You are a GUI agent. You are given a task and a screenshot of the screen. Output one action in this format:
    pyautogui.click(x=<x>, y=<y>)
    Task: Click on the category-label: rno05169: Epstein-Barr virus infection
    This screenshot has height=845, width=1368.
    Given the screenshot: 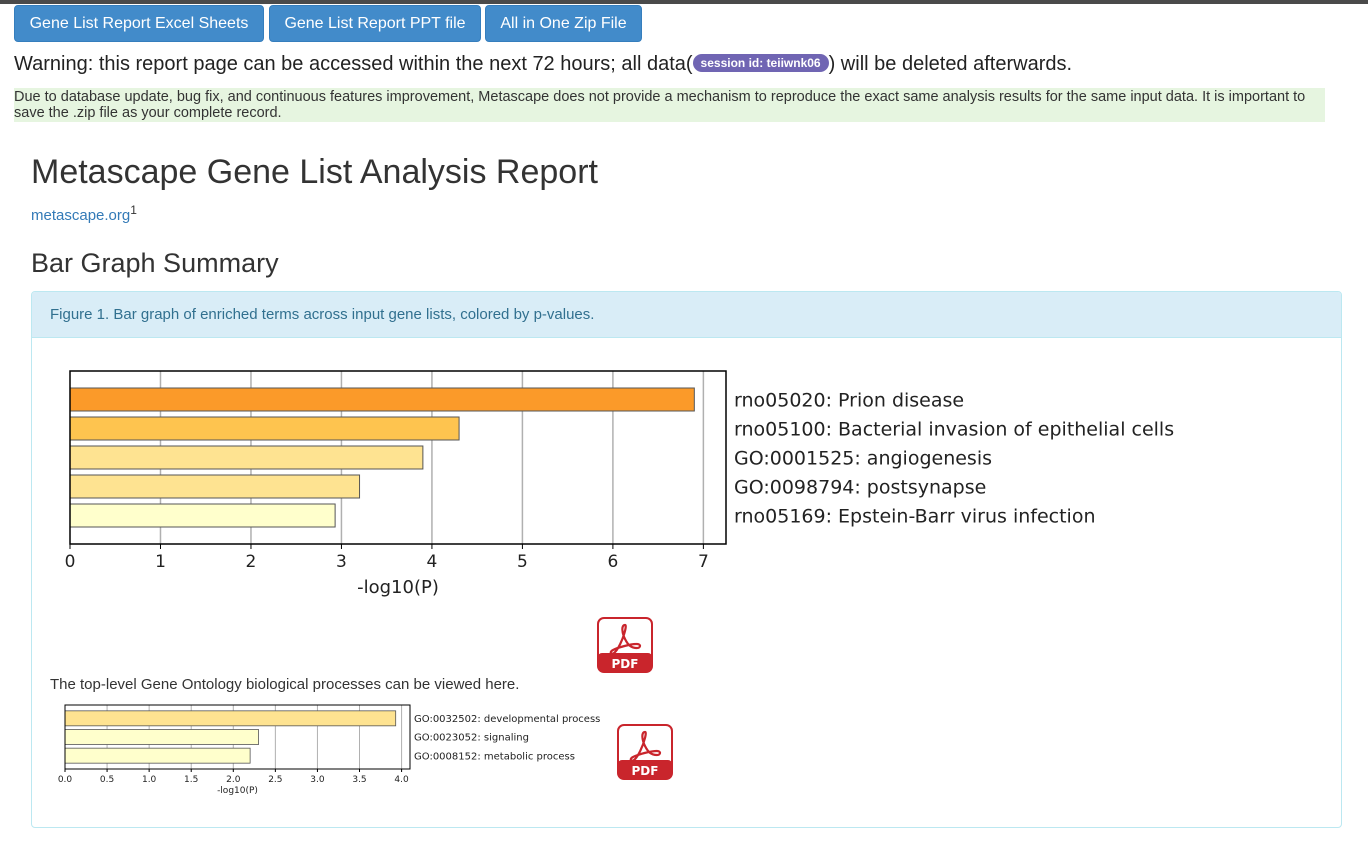 What is the action you would take?
    pyautogui.click(x=915, y=516)
    